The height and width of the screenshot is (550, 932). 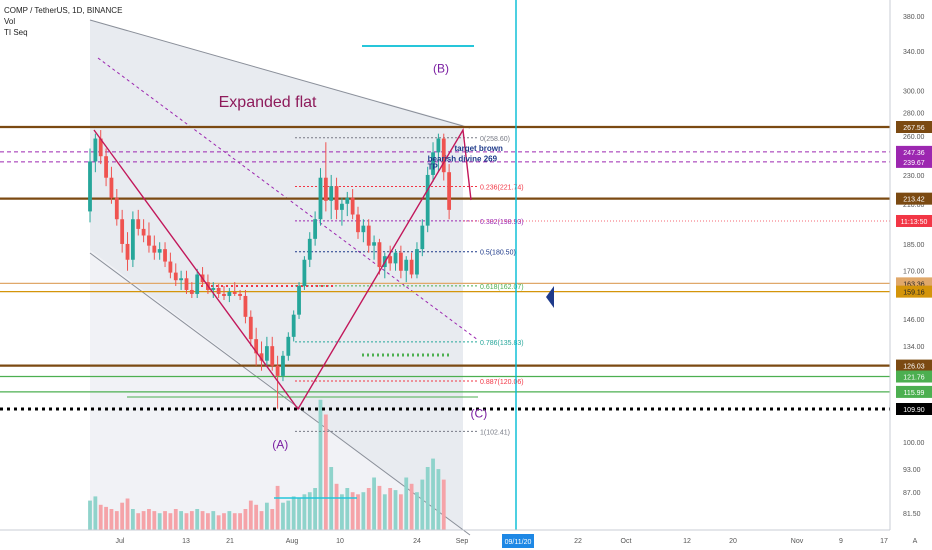 I want to click on annotation-note: TP, so click(x=433, y=166).